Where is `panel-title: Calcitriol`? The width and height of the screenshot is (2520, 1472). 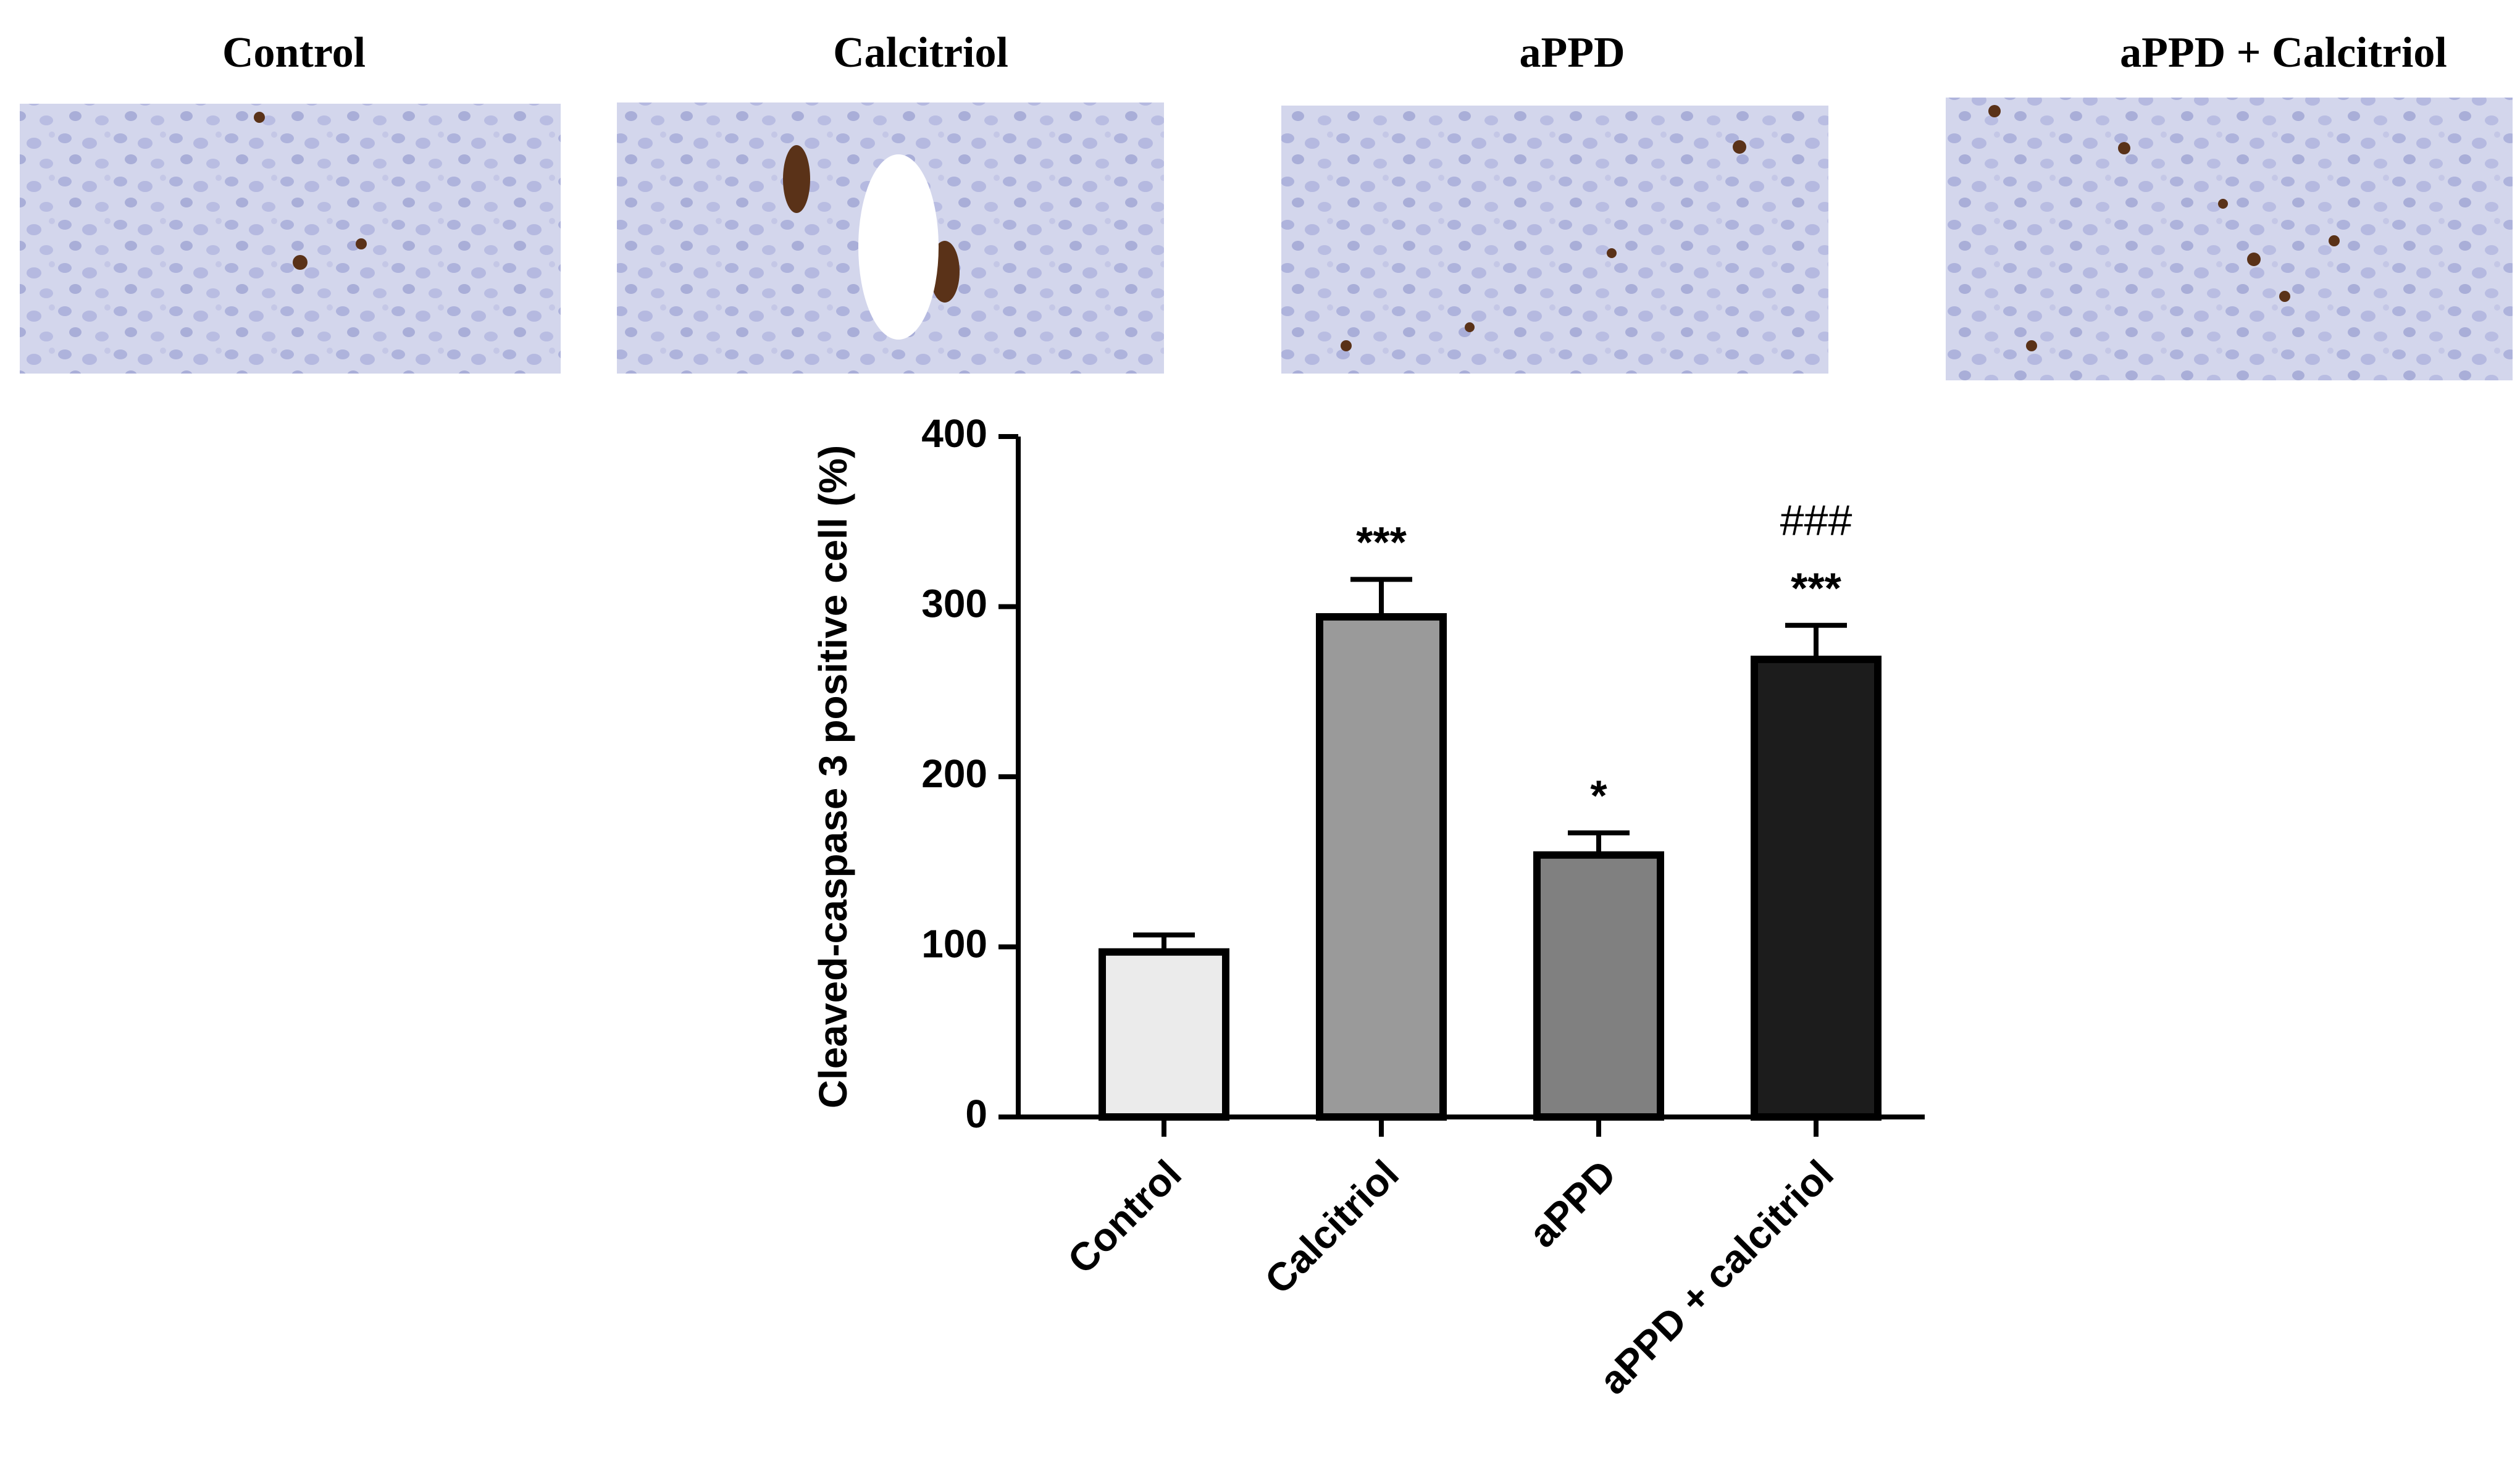
panel-title: Calcitriol is located at coordinates (920, 53).